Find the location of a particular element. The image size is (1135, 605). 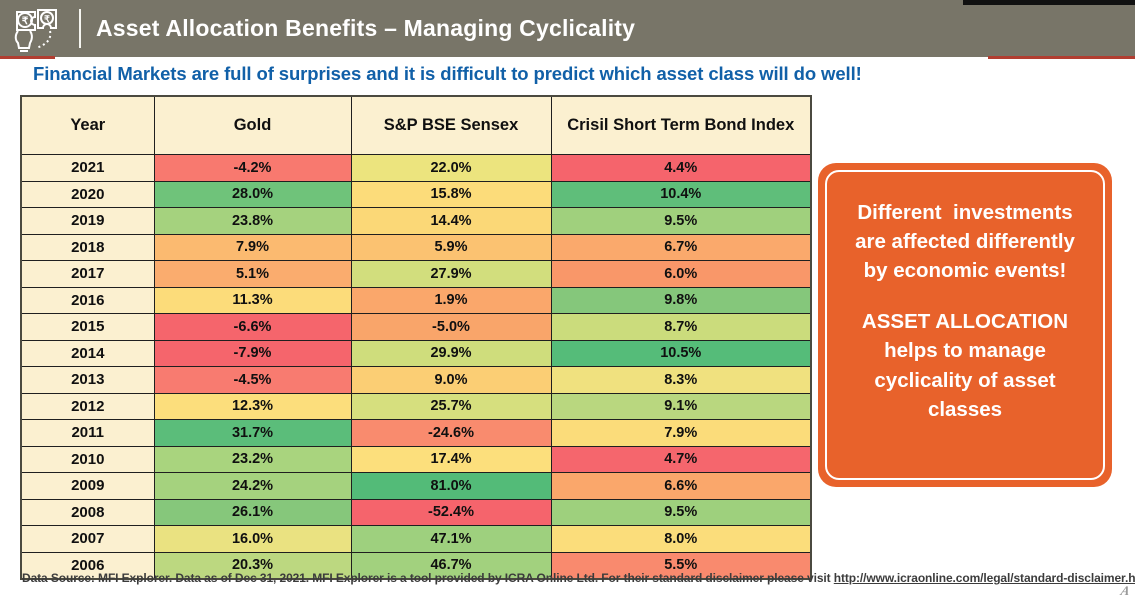

top-right-black-strip is located at coordinates (1049, 2).